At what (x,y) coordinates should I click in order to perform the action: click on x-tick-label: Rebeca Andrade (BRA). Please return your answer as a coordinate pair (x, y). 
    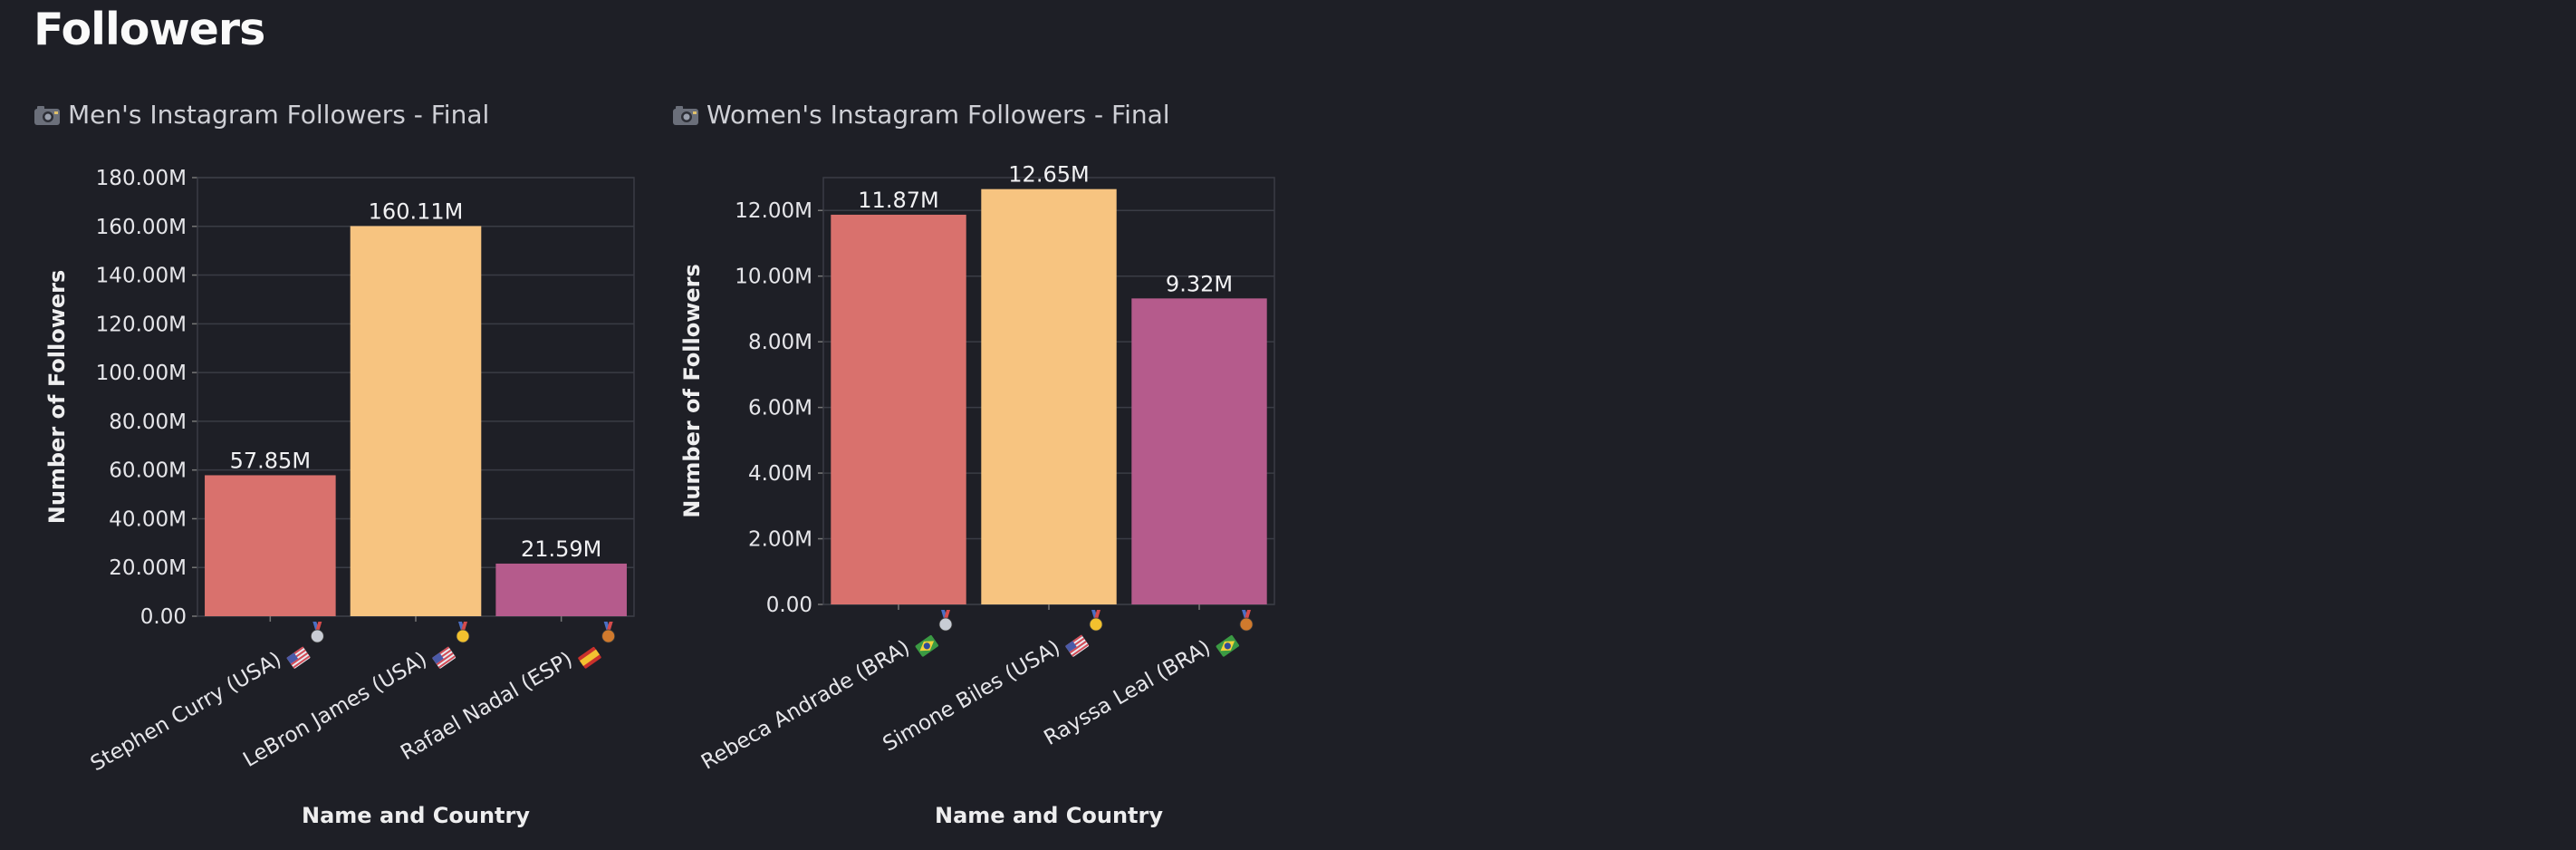
    Looking at the image, I should click on (805, 705).